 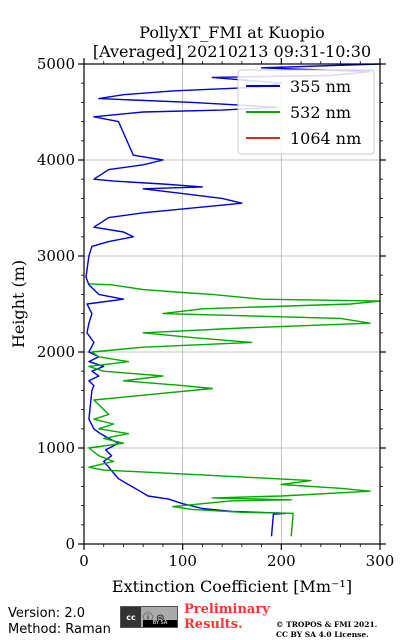 I want to click on cc-icon: cc, so click(x=131, y=617).